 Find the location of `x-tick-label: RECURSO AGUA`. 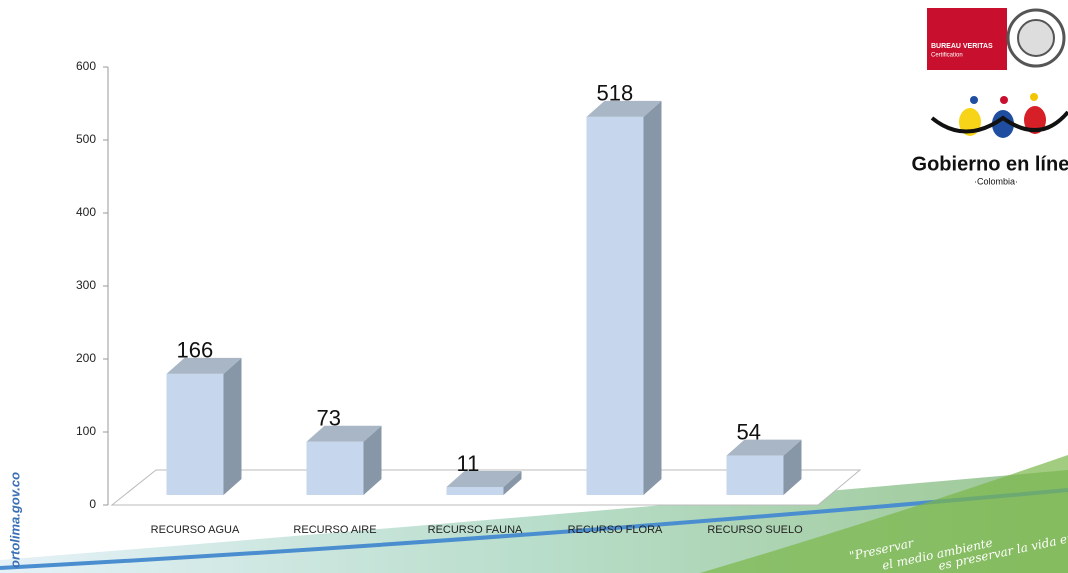

x-tick-label: RECURSO AGUA is located at coordinates (195, 530).